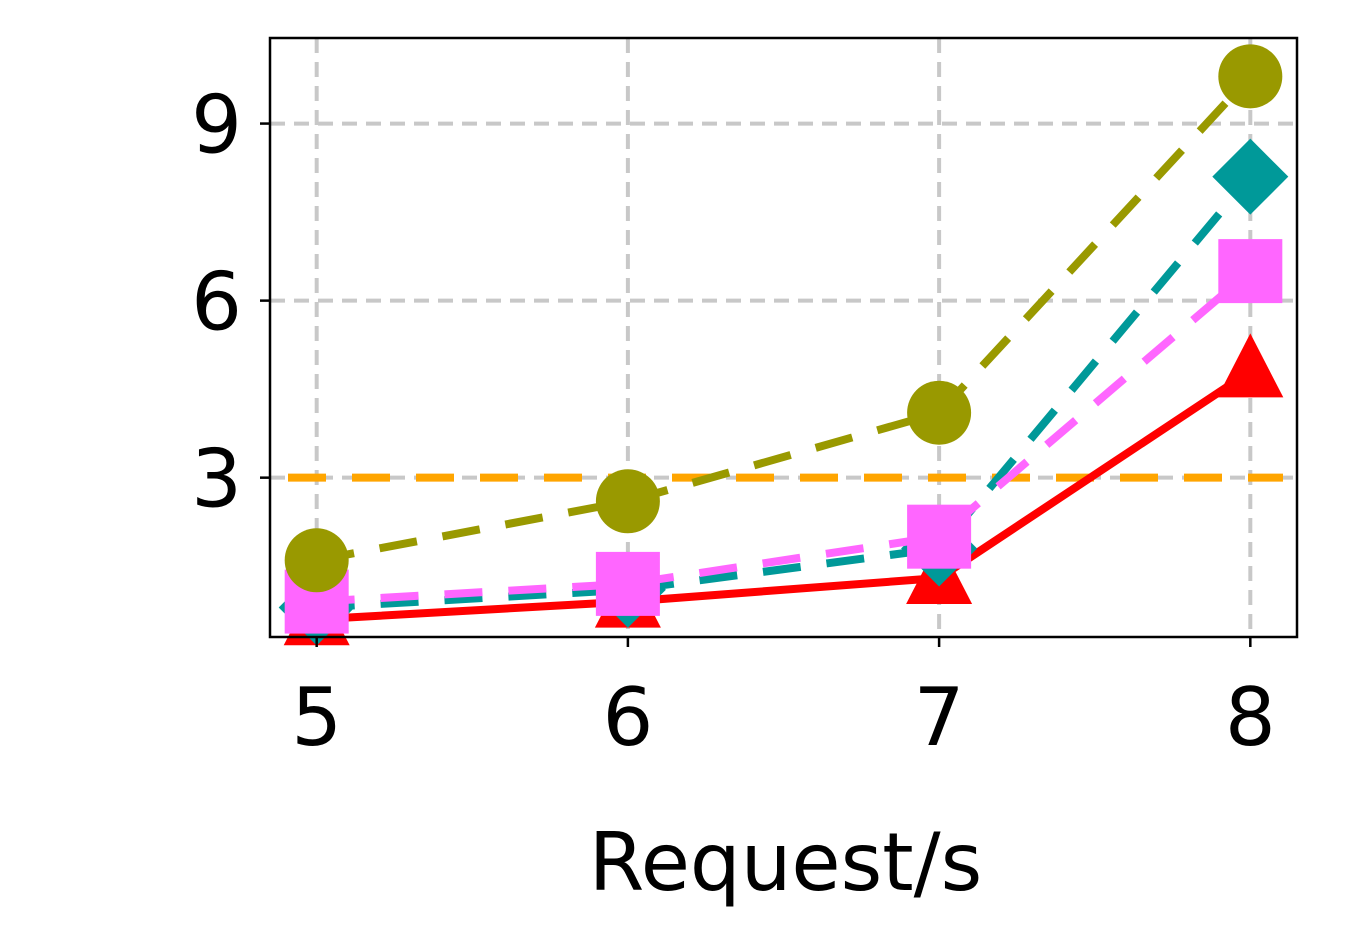 The image size is (1350, 950). I want to click on x-axis-title: Request/s, so click(786, 862).